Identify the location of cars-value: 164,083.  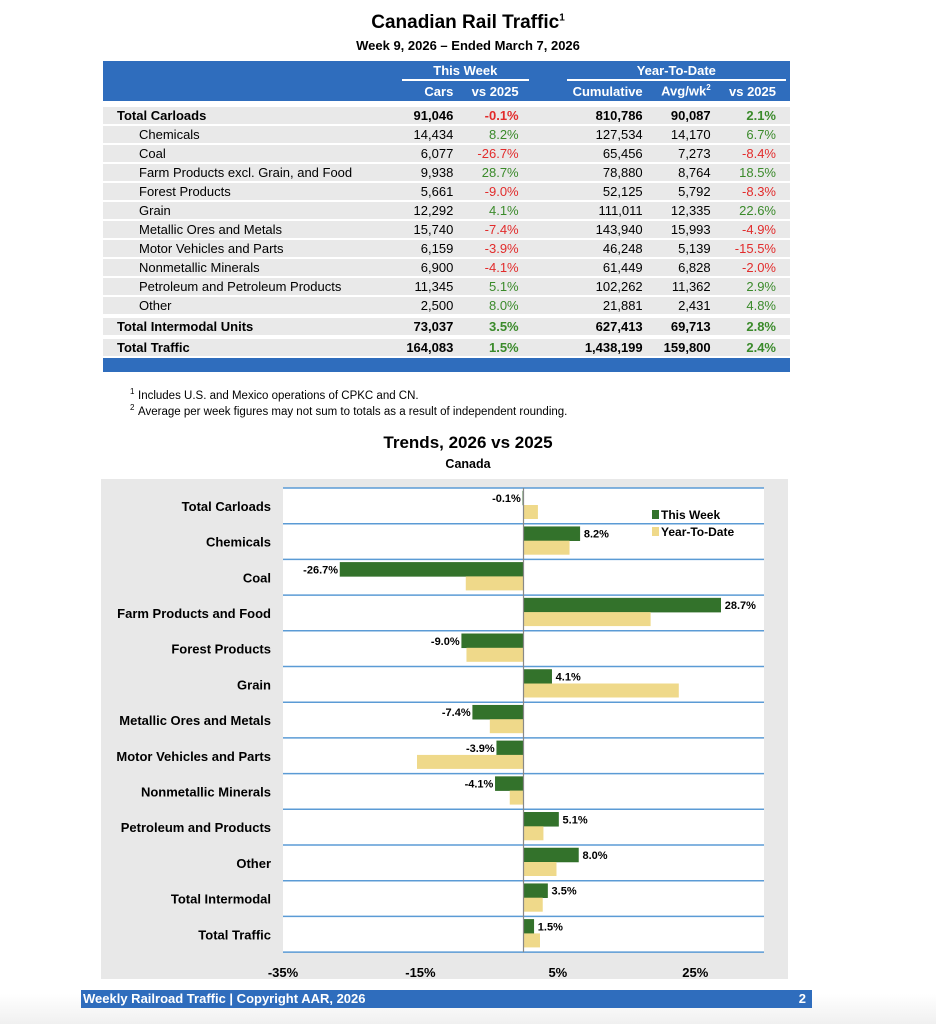
(435, 345).